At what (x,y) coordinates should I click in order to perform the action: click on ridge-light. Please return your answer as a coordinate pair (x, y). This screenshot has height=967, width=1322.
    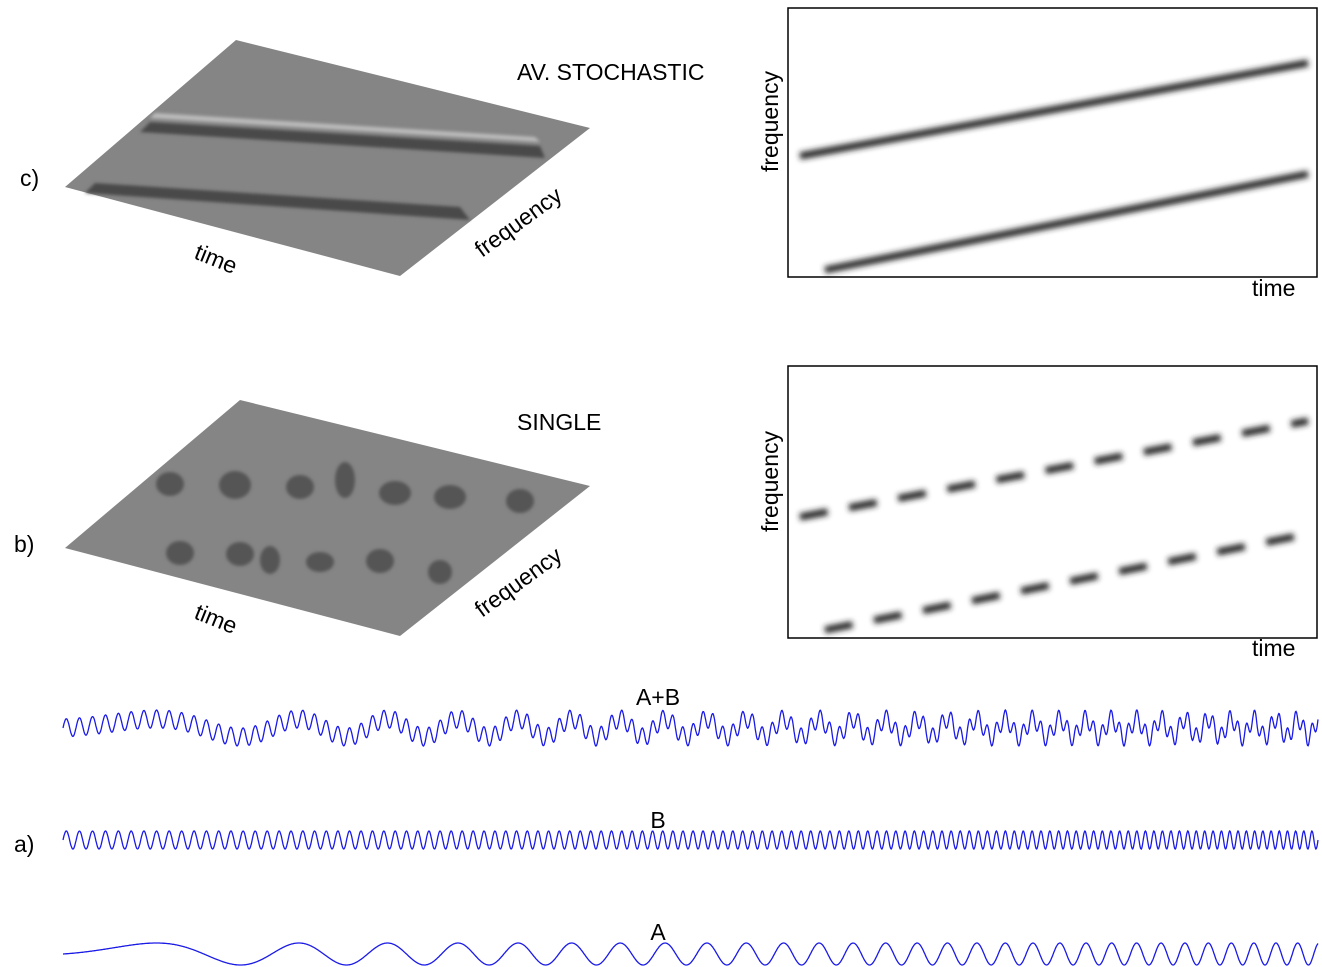
    Looking at the image, I should click on (345, 127).